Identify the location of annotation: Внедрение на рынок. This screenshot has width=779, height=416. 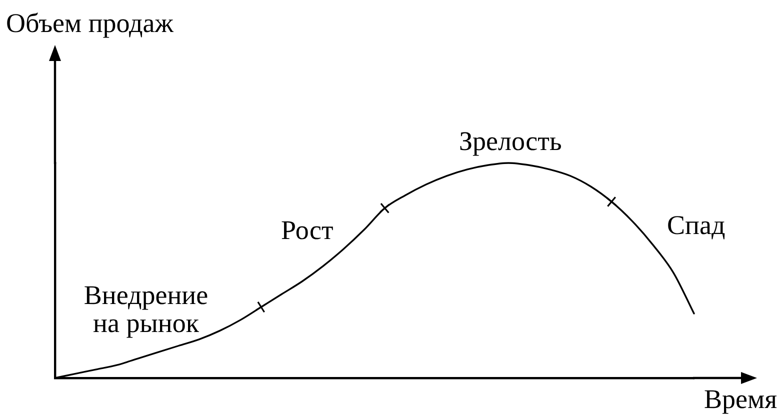
(146, 309).